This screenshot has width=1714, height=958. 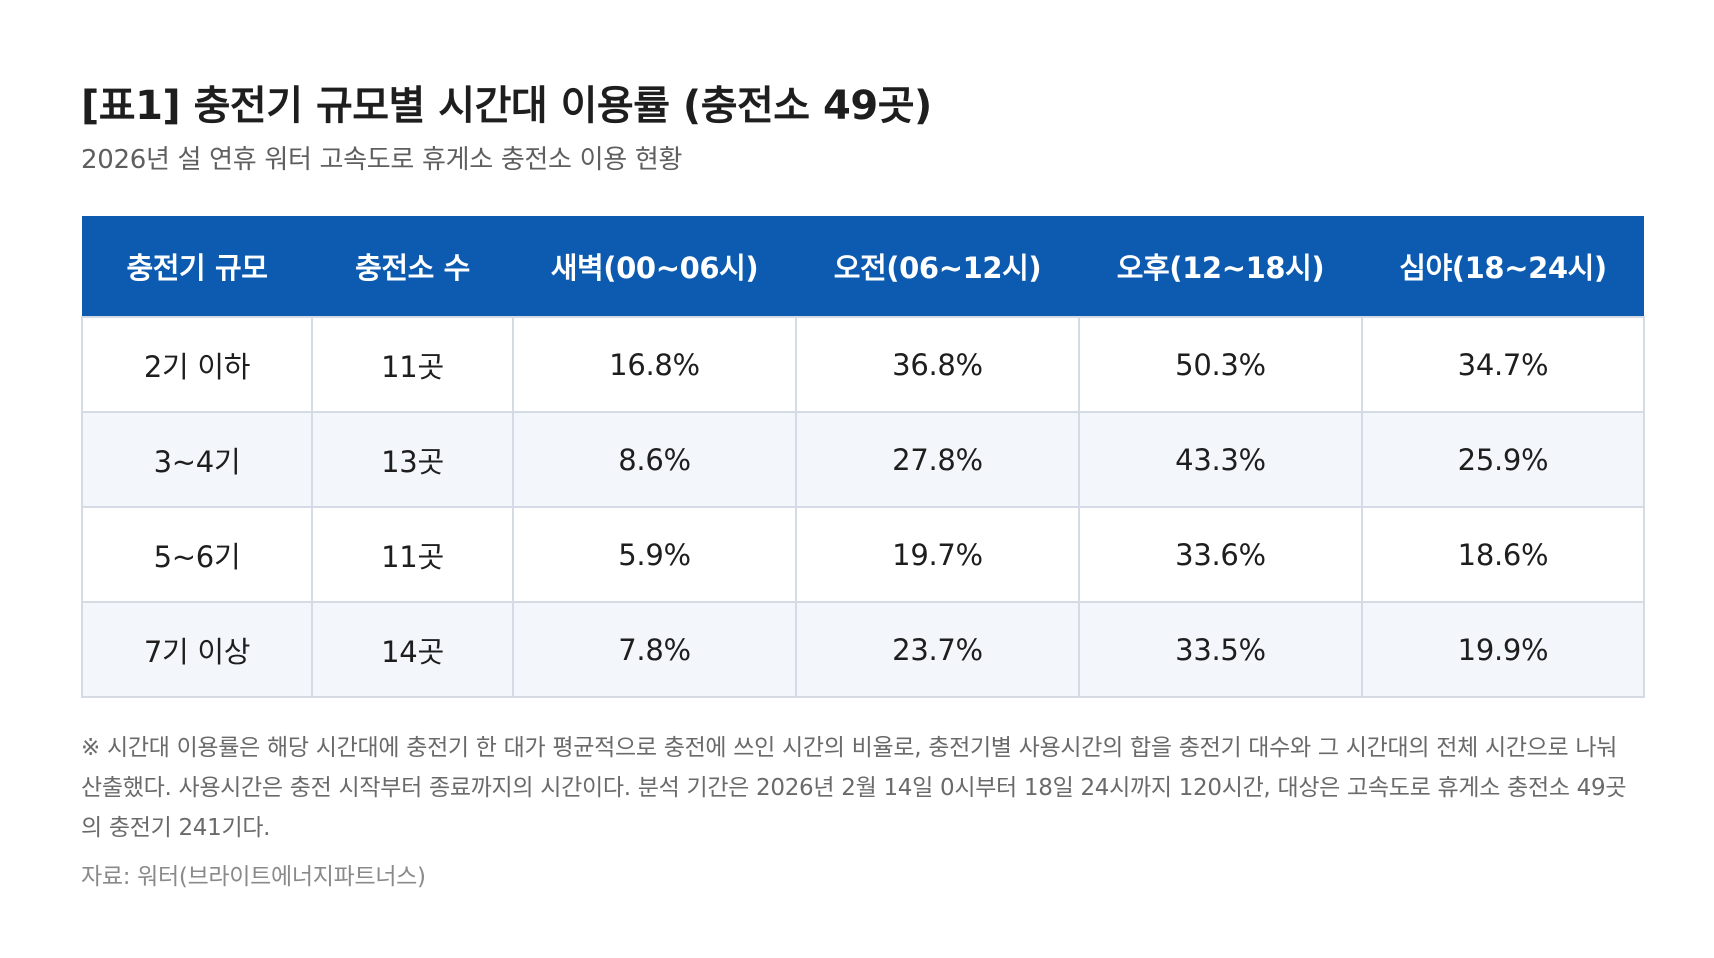 What do you see at coordinates (412, 459) in the screenshot?
I see `cell-station-count: 13곳` at bounding box center [412, 459].